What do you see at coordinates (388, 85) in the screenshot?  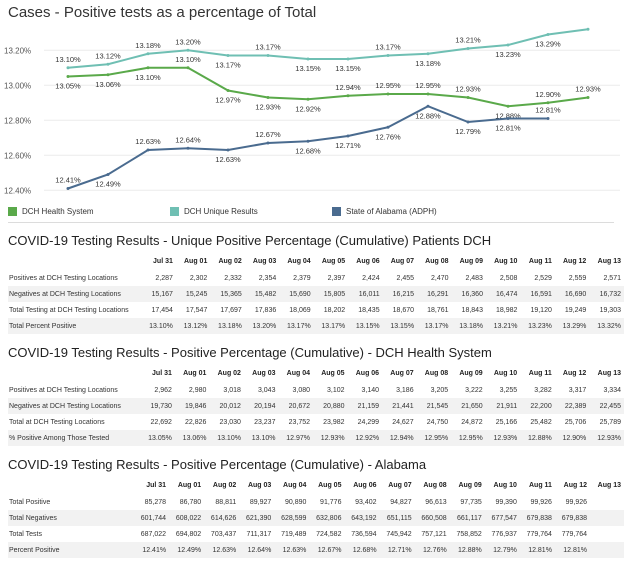 I see `data-label: 12.95%` at bounding box center [388, 85].